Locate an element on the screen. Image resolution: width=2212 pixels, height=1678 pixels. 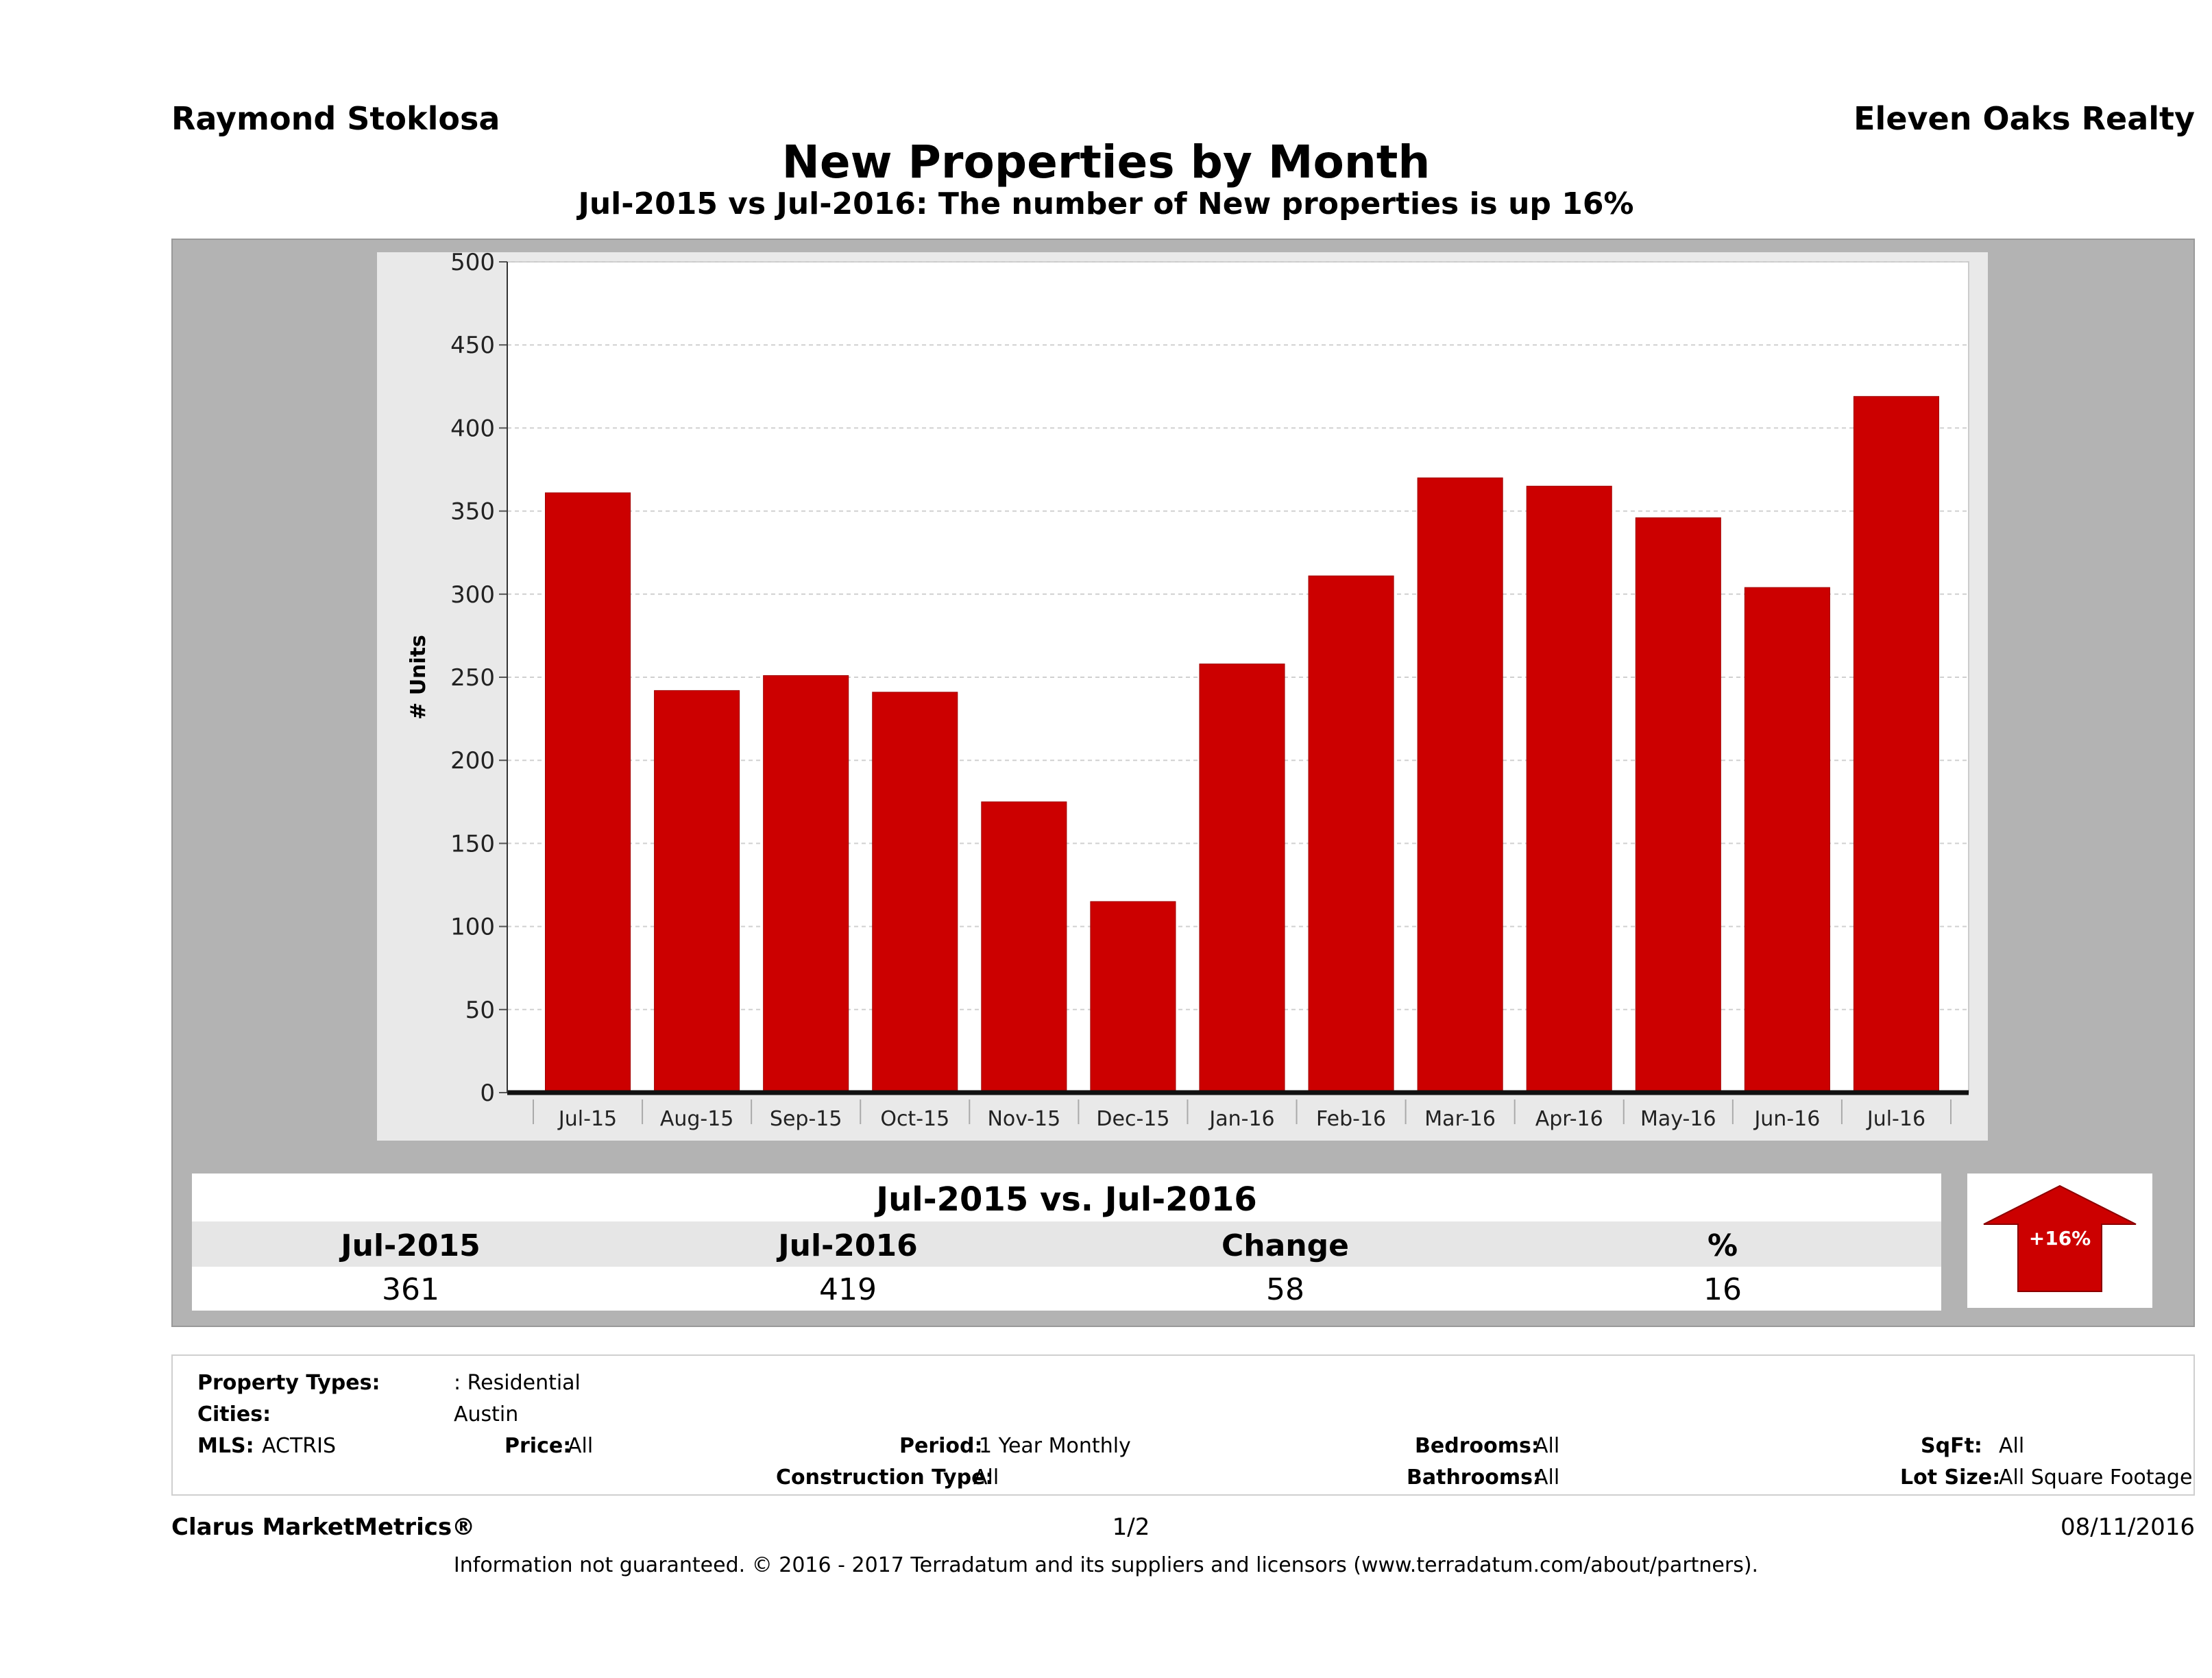
y-tick-label: 450 is located at coordinates (472, 345).